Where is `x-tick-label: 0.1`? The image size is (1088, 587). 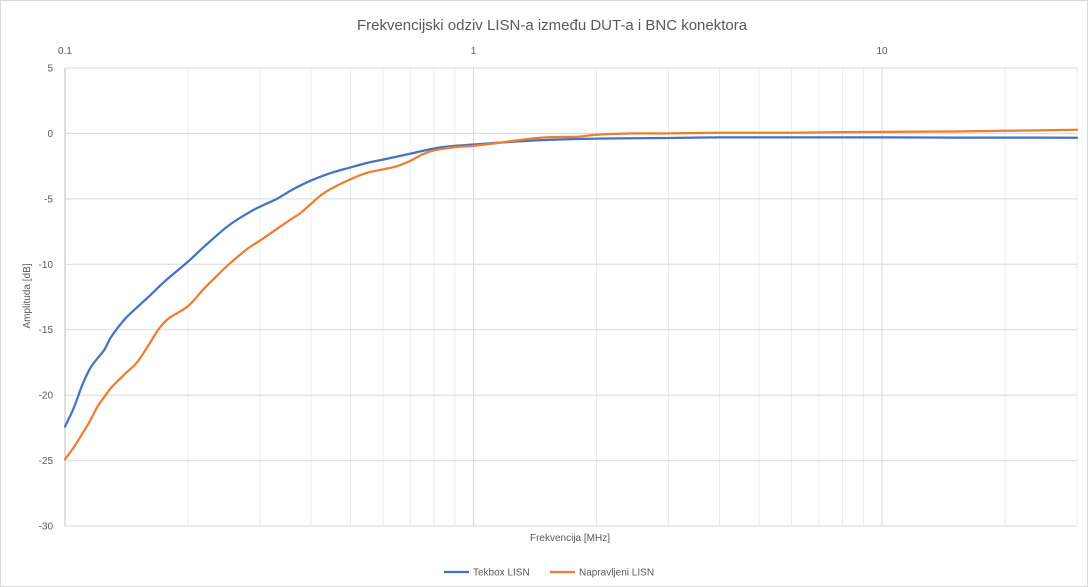
x-tick-label: 0.1 is located at coordinates (65, 51).